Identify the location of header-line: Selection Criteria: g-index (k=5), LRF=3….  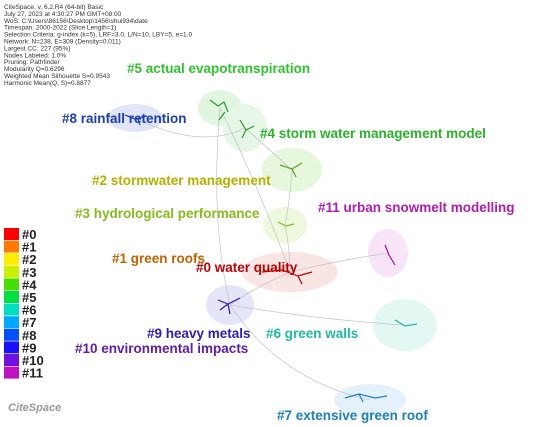
(98, 35).